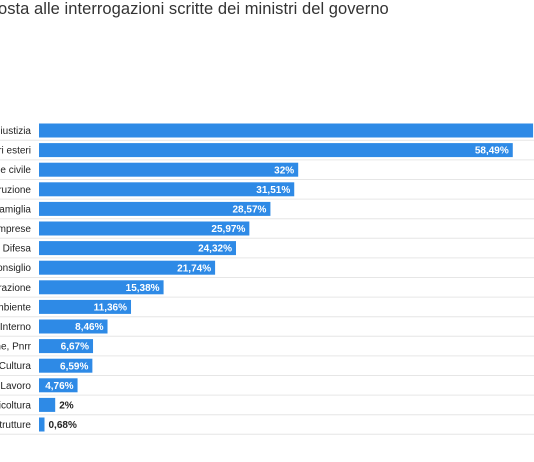 The height and width of the screenshot is (462, 534). I want to click on data-label: 2%, so click(66, 406).